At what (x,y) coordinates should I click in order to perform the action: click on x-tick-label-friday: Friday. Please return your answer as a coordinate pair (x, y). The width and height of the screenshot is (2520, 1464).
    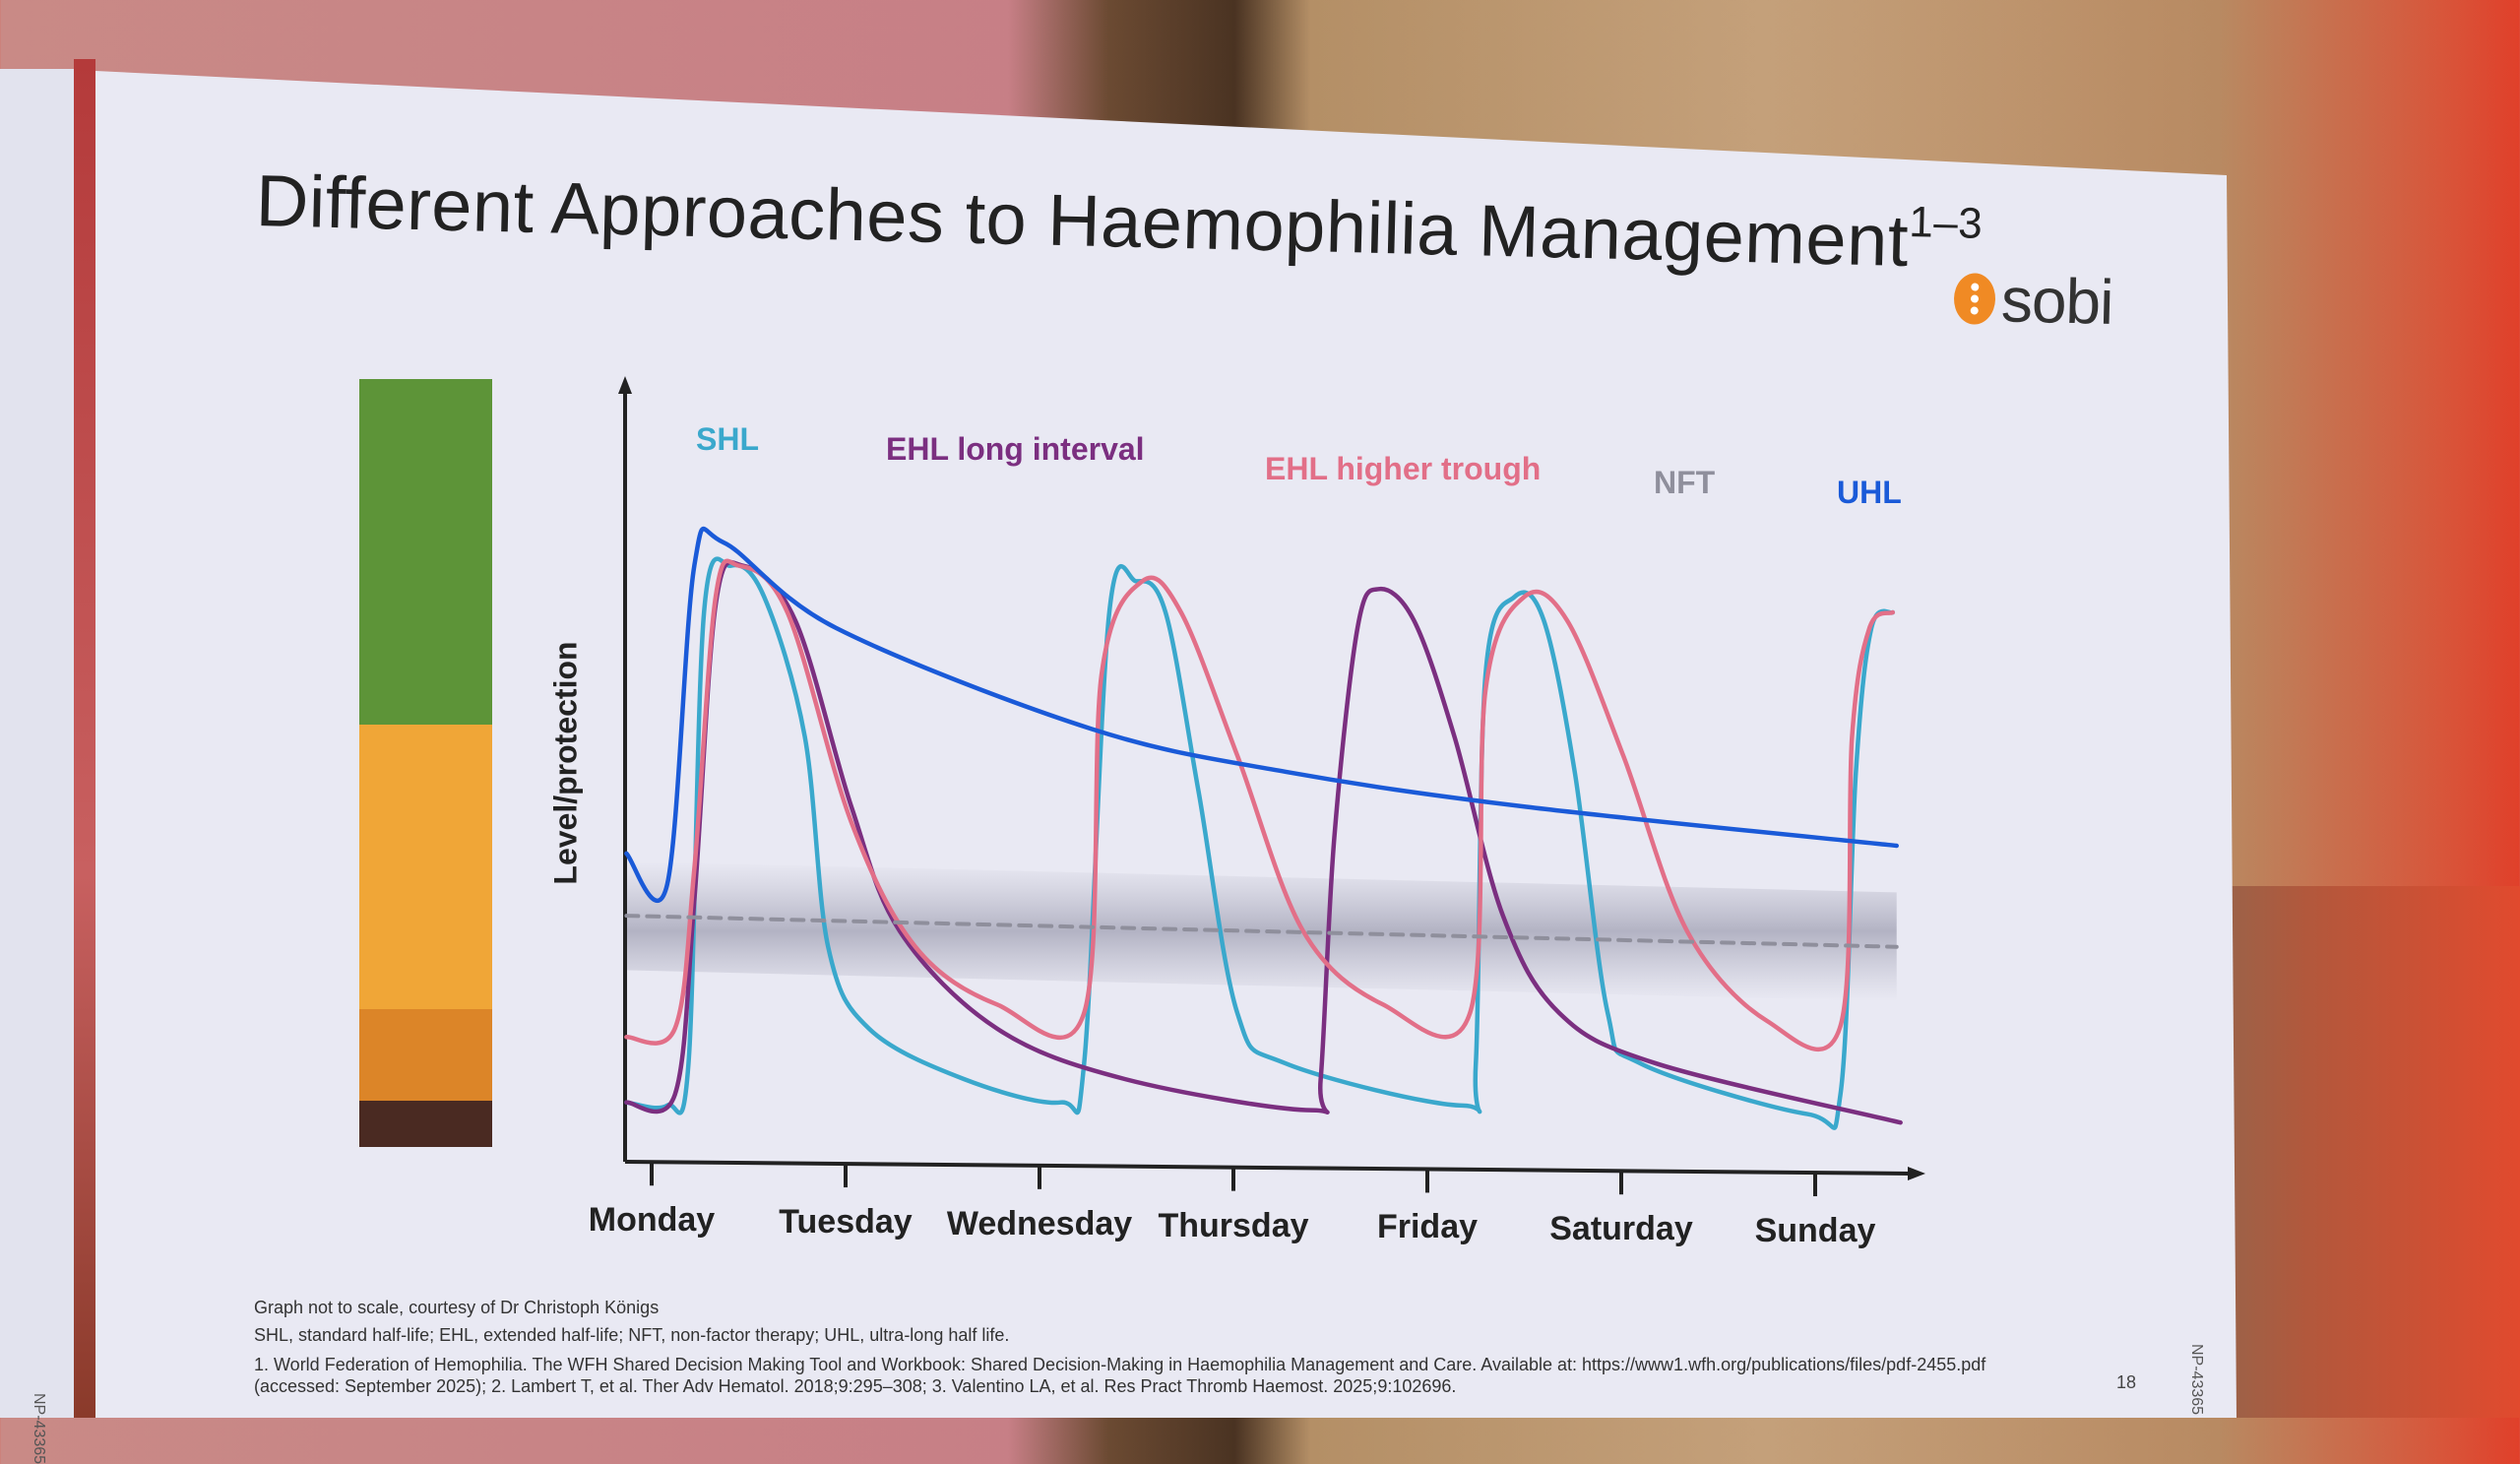
    Looking at the image, I should click on (1427, 1227).